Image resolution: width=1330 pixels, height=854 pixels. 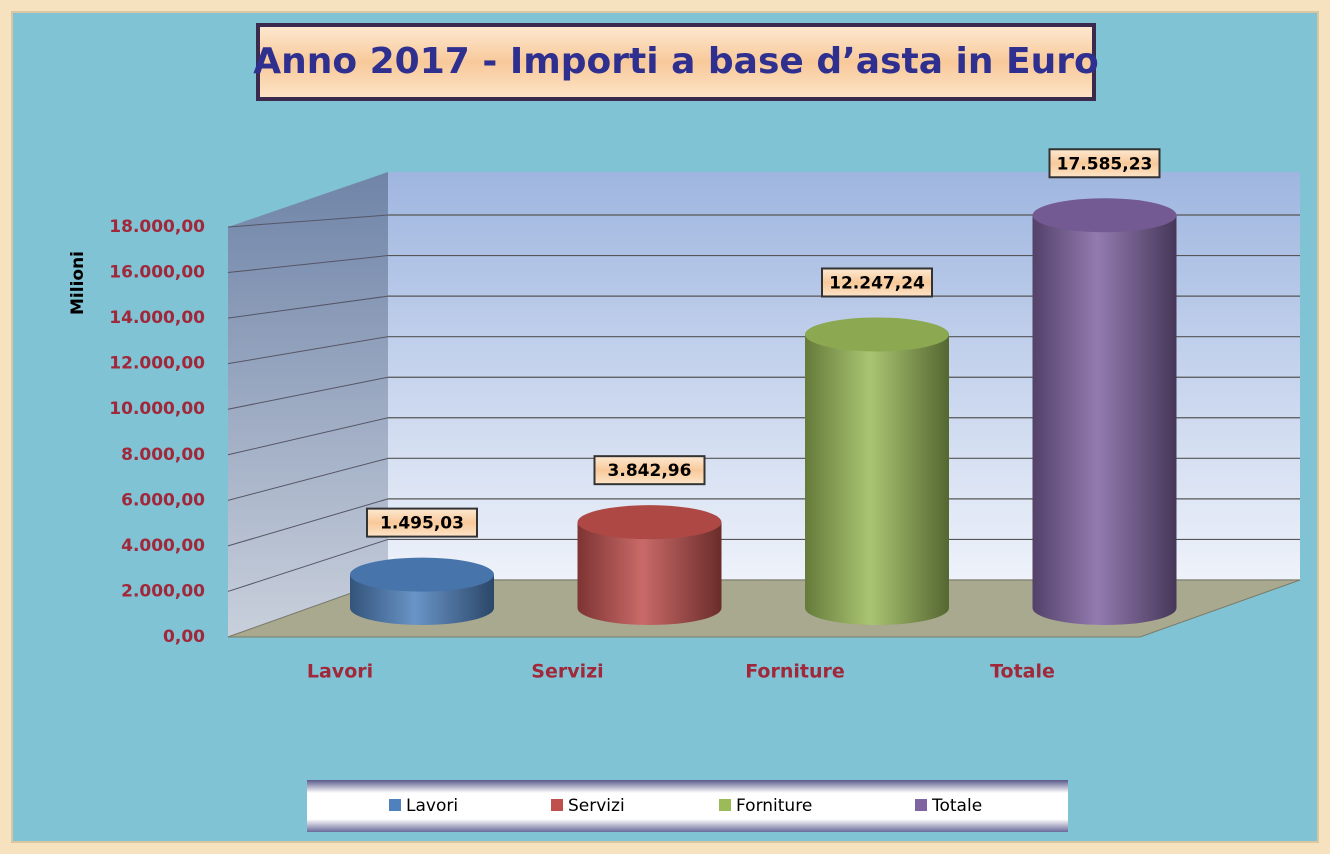 I want to click on title-box, so click(x=676, y=62).